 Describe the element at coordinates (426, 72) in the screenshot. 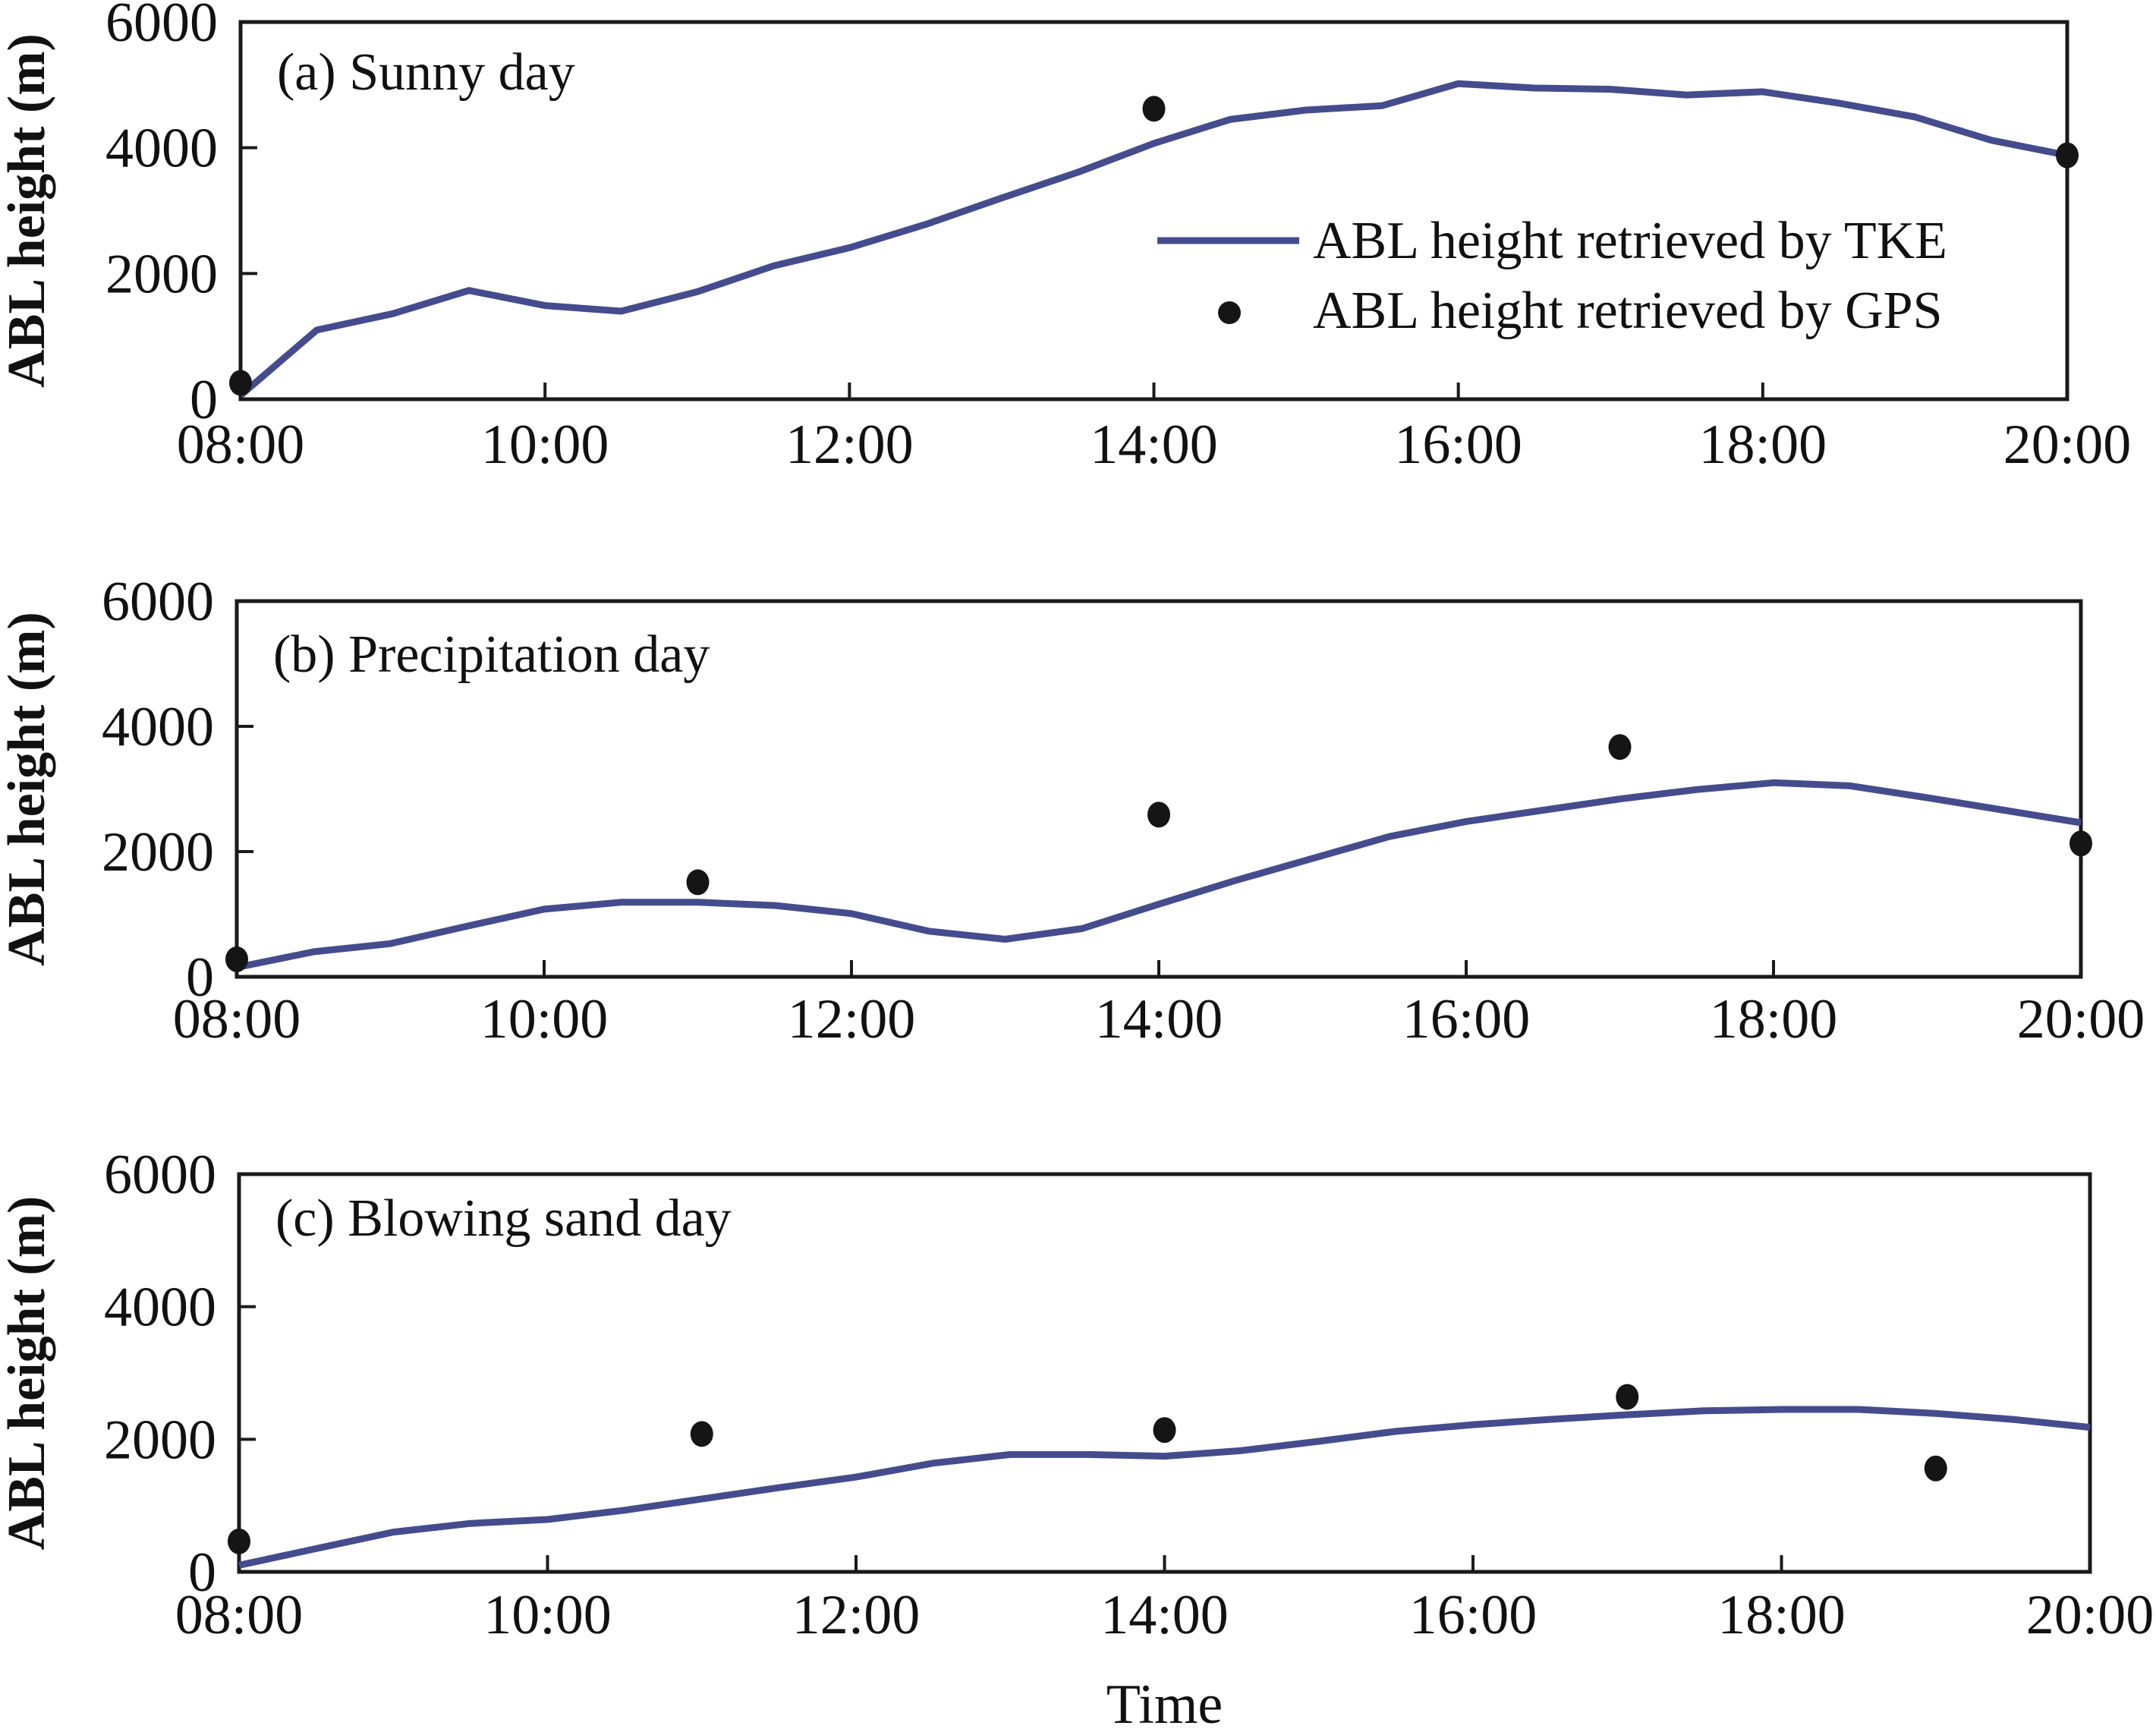

I see `panel-title: (a) Sunny day` at that location.